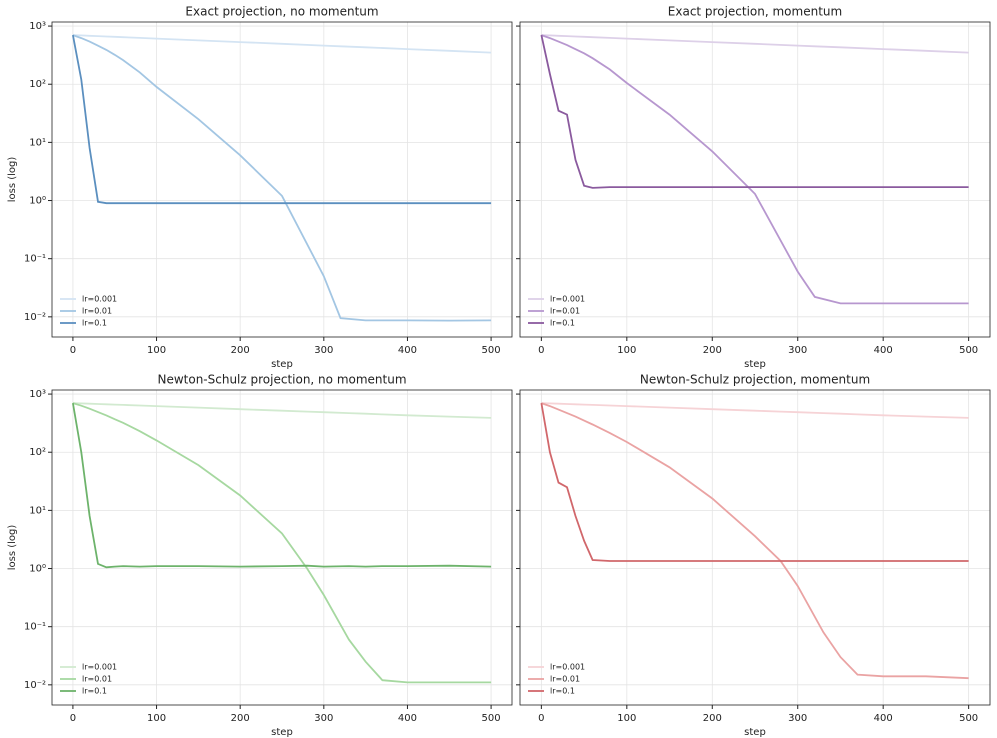  I want to click on chart-title: Exact projection, momentum, so click(755, 12).